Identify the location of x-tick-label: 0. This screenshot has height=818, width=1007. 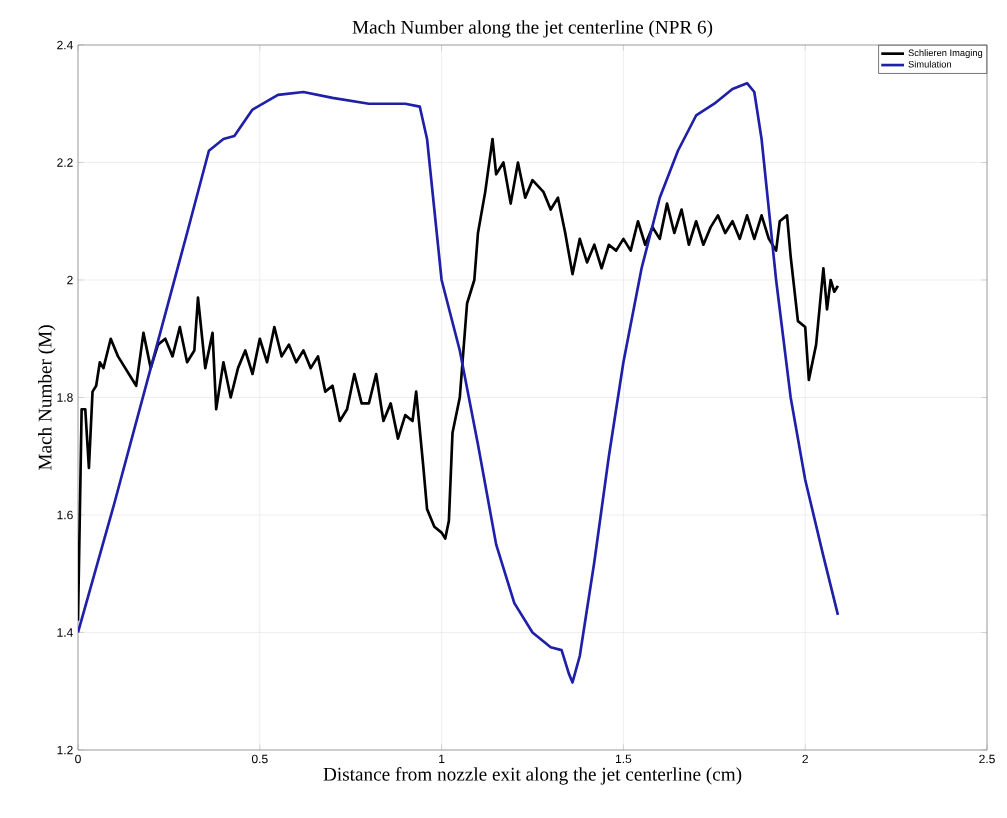
(78, 759).